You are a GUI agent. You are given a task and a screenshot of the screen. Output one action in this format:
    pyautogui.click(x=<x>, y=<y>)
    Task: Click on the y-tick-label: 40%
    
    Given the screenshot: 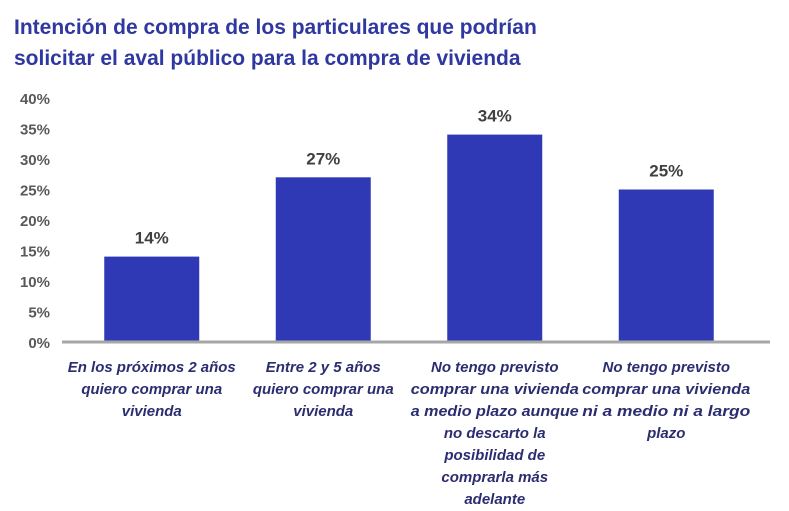 What is the action you would take?
    pyautogui.click(x=35, y=99)
    